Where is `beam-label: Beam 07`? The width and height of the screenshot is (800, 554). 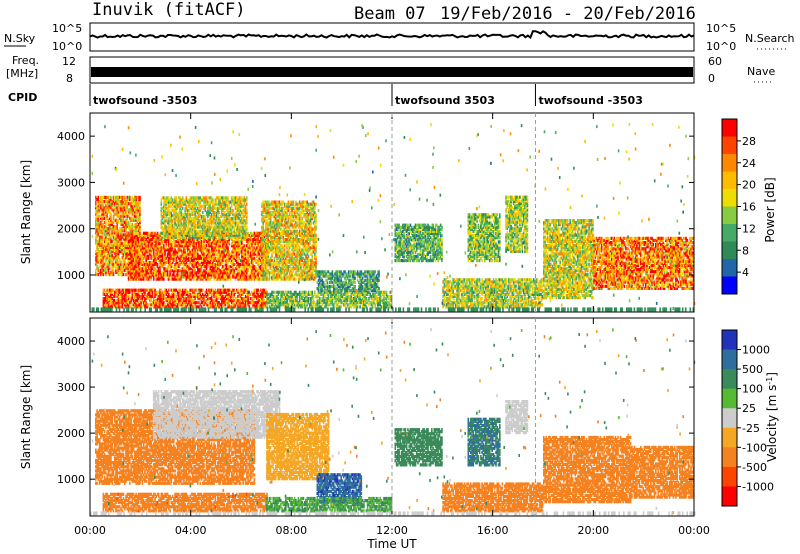
beam-label: Beam 07 is located at coordinates (390, 14).